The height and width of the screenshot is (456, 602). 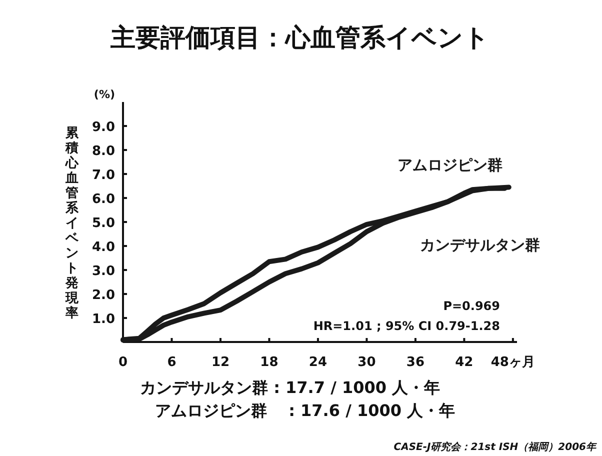 What do you see at coordinates (367, 362) in the screenshot?
I see `x-tick-label: 30` at bounding box center [367, 362].